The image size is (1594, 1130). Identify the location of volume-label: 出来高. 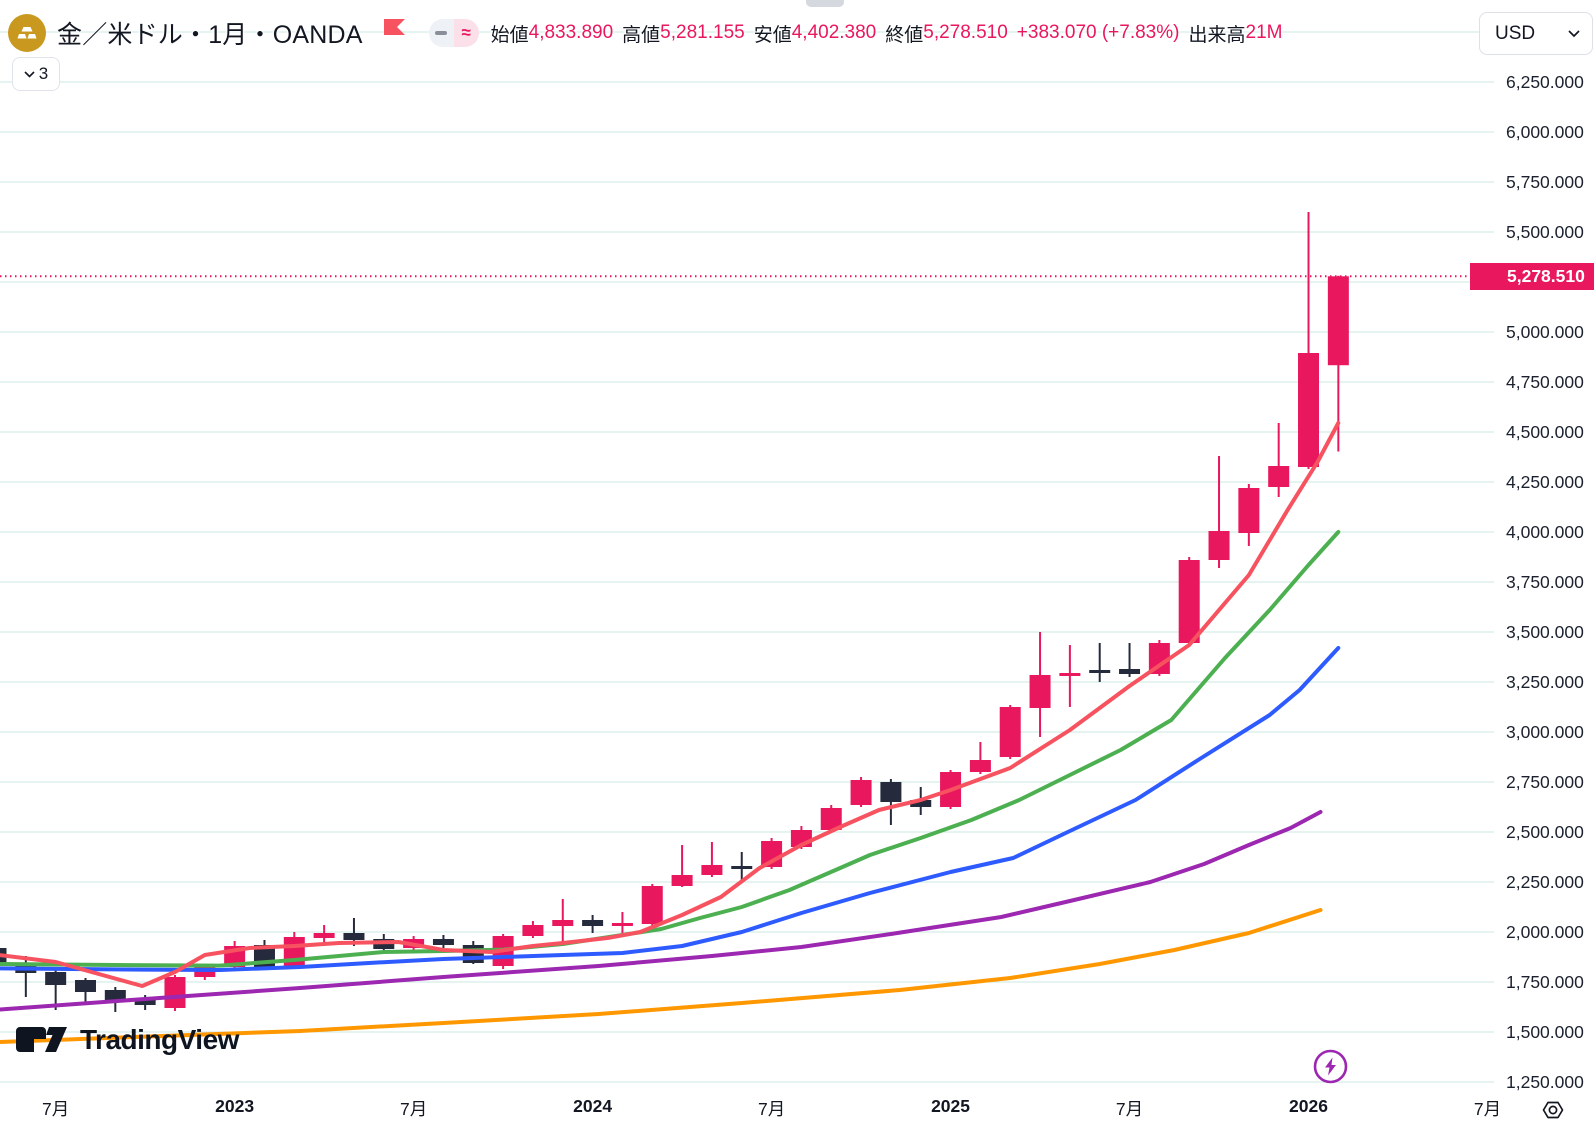
(1217, 35).